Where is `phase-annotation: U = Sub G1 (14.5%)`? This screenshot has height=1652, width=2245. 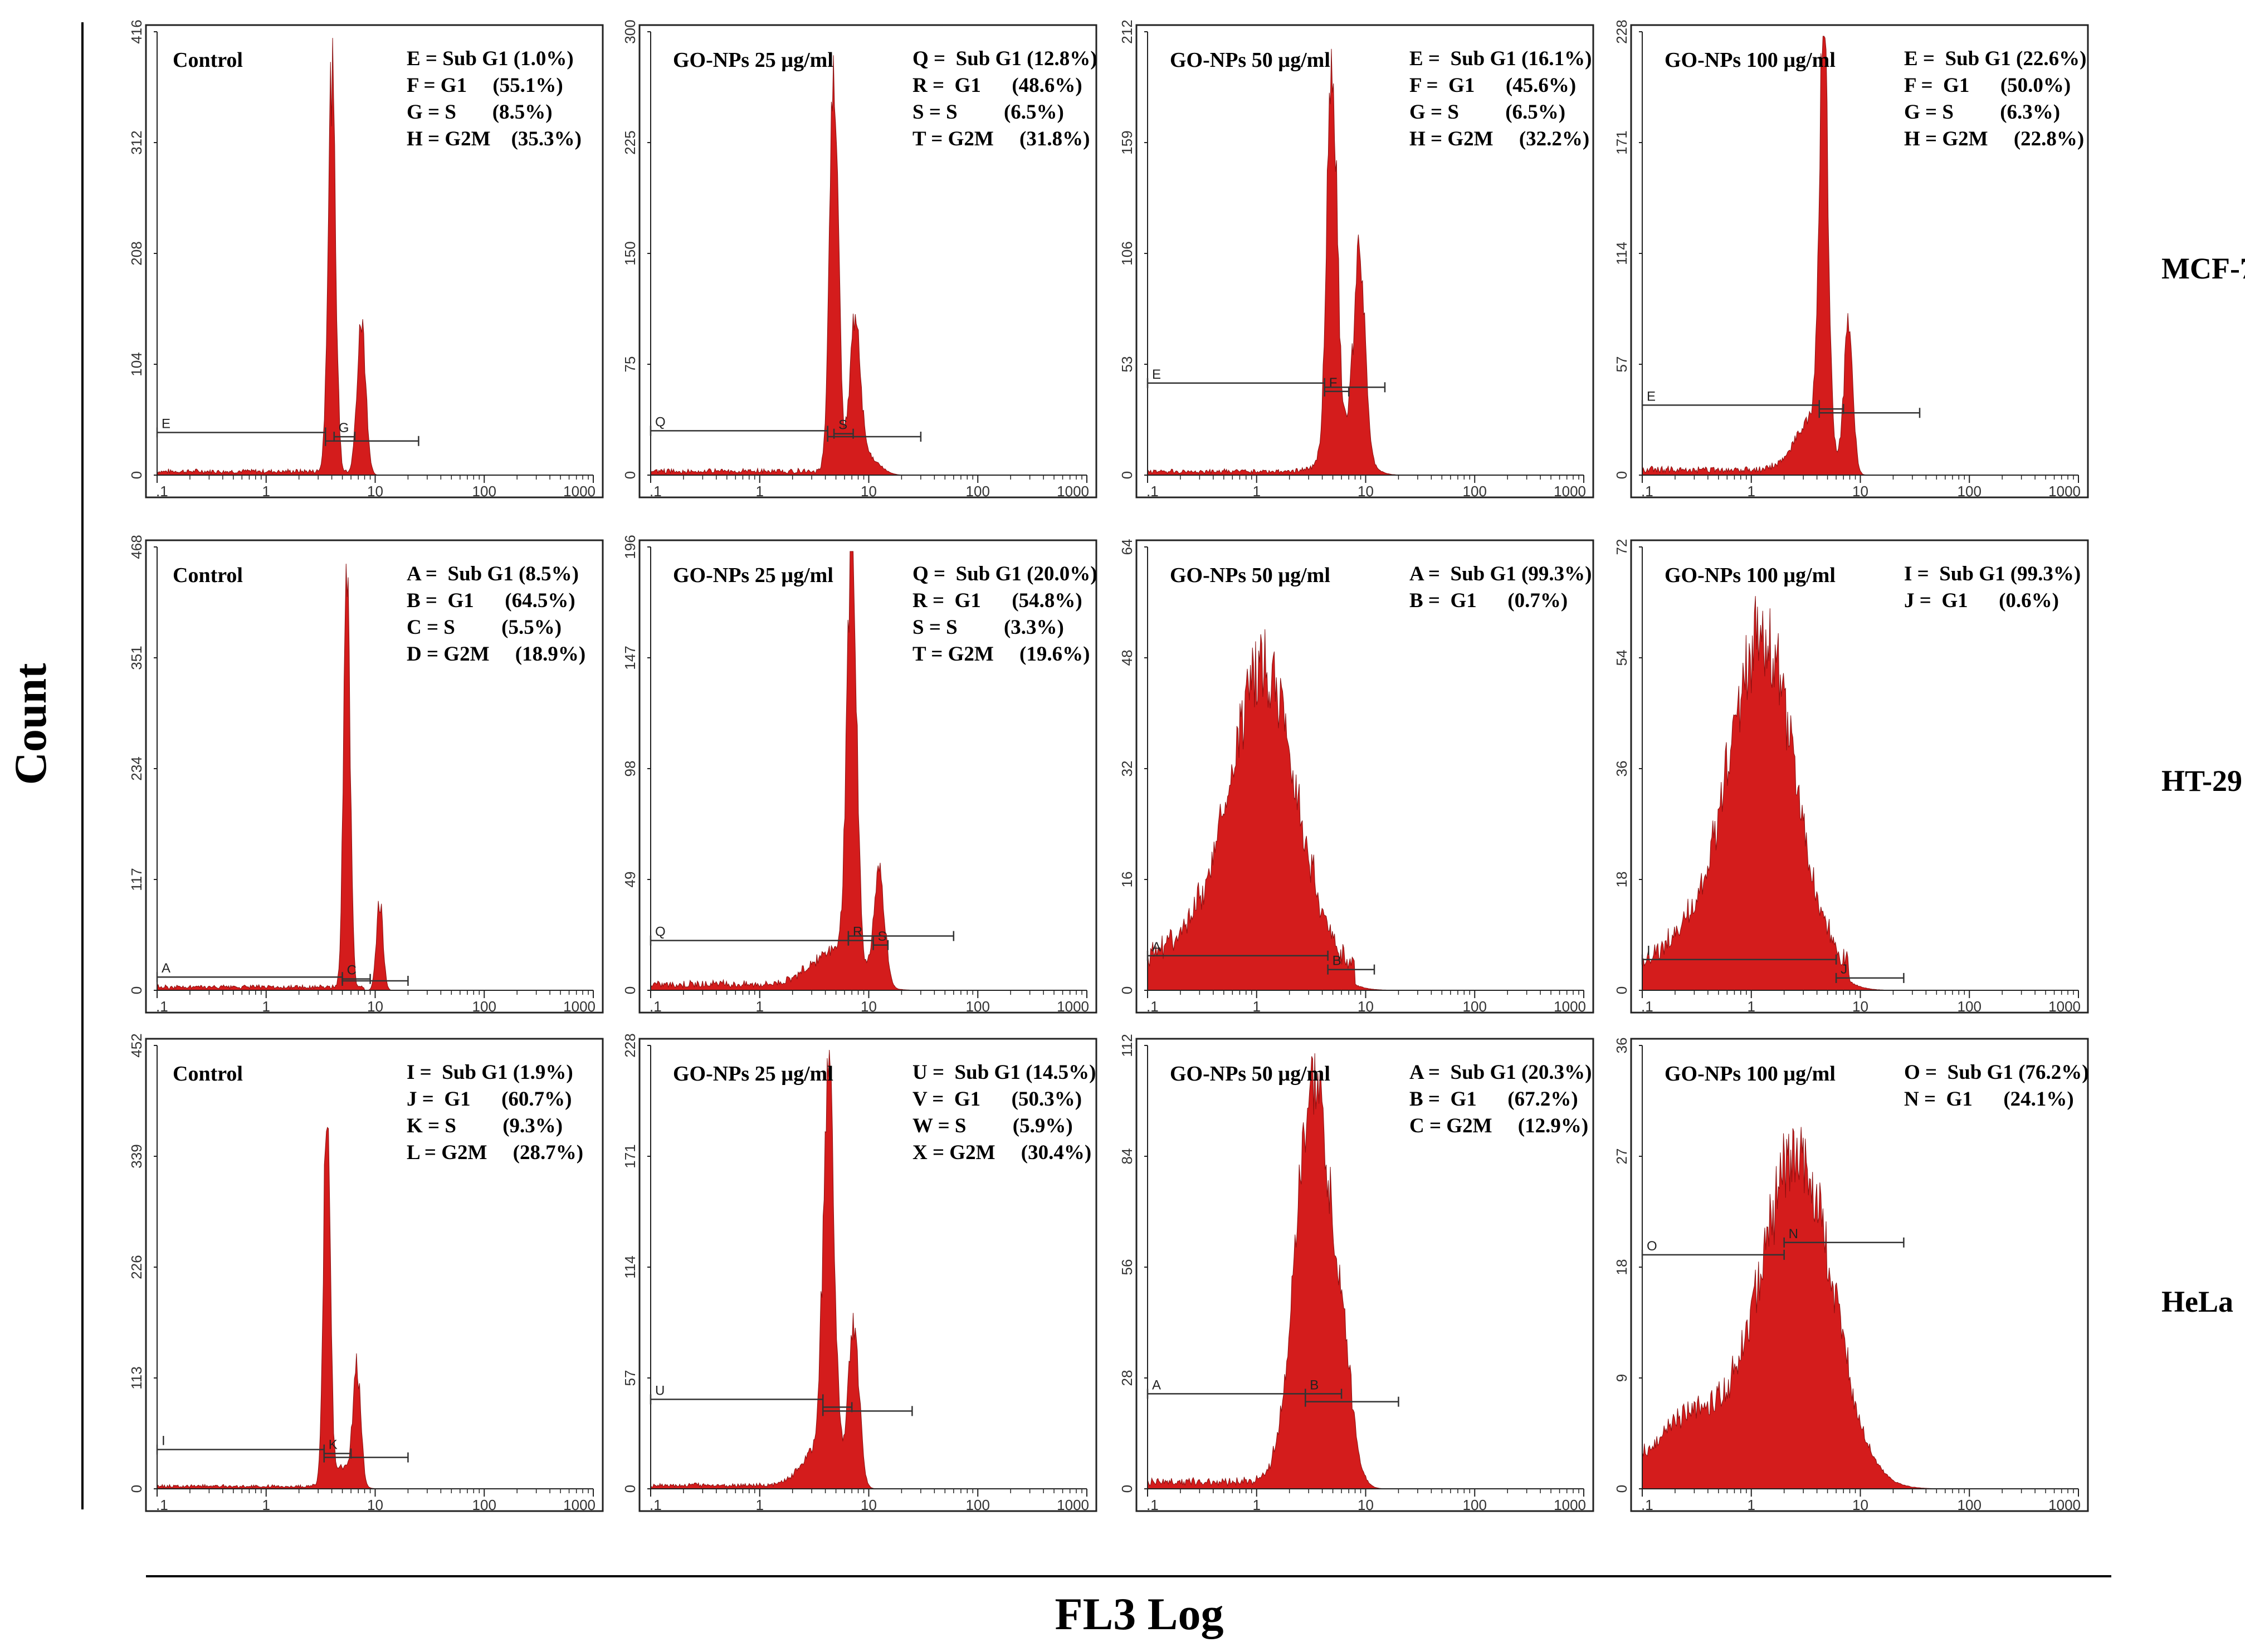
phase-annotation: U = Sub G1 (14.5%) is located at coordinates (1004, 1072).